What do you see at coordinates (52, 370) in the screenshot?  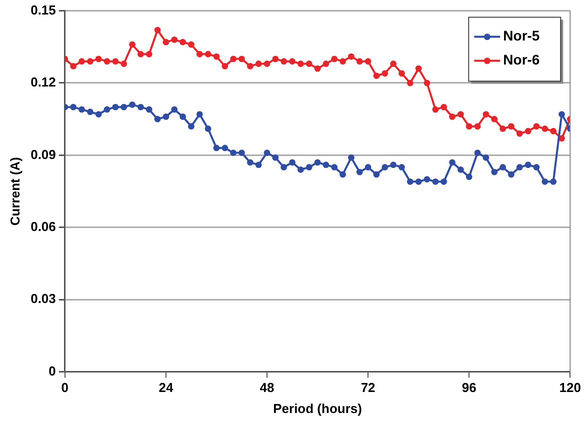 I see `y-tick-label: 0` at bounding box center [52, 370].